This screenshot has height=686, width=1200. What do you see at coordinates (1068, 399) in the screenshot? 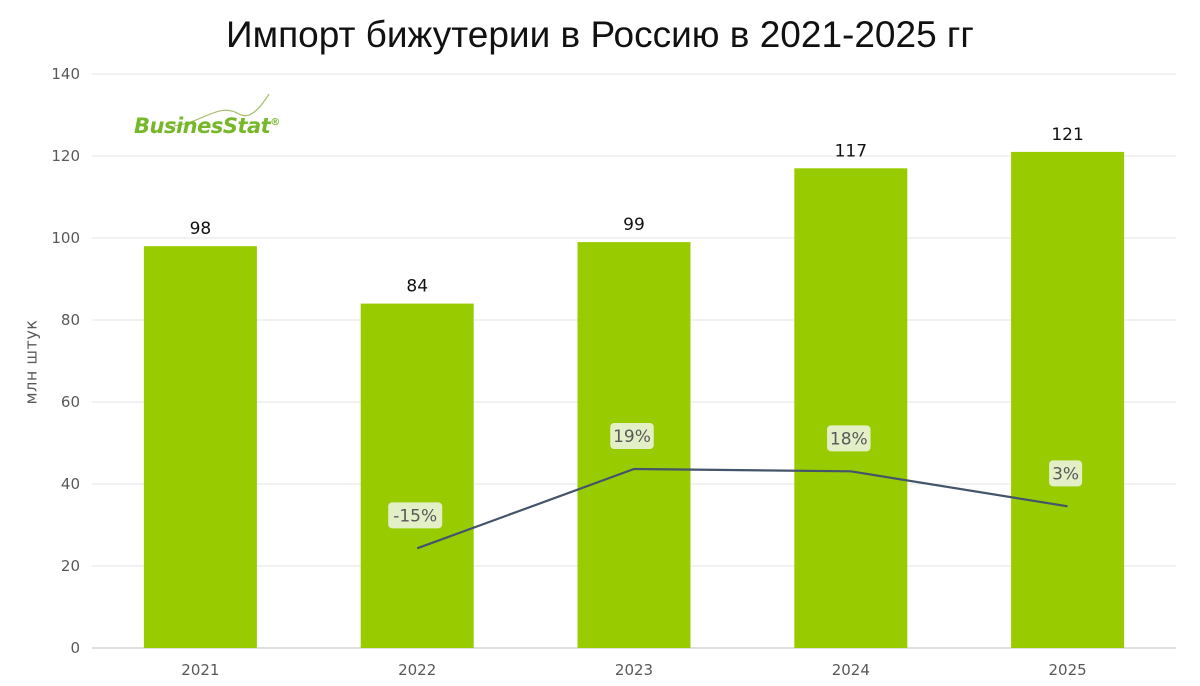
I see `bar-2025` at bounding box center [1068, 399].